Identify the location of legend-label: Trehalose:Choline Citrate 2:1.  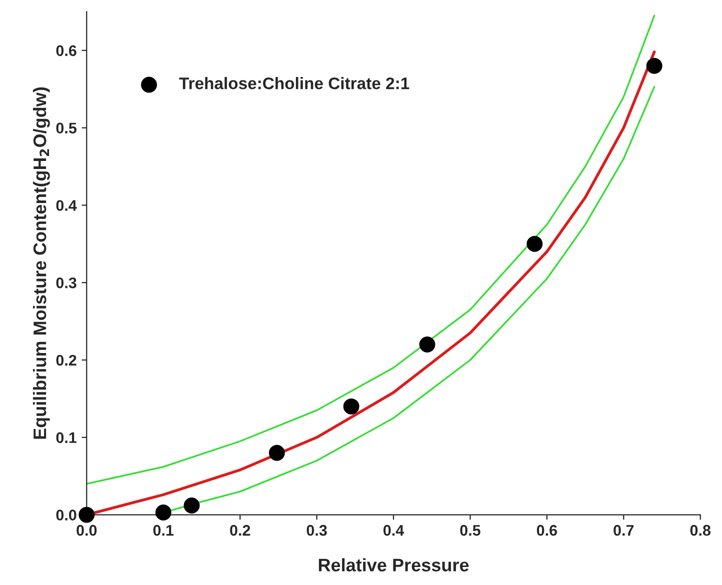
(294, 83).